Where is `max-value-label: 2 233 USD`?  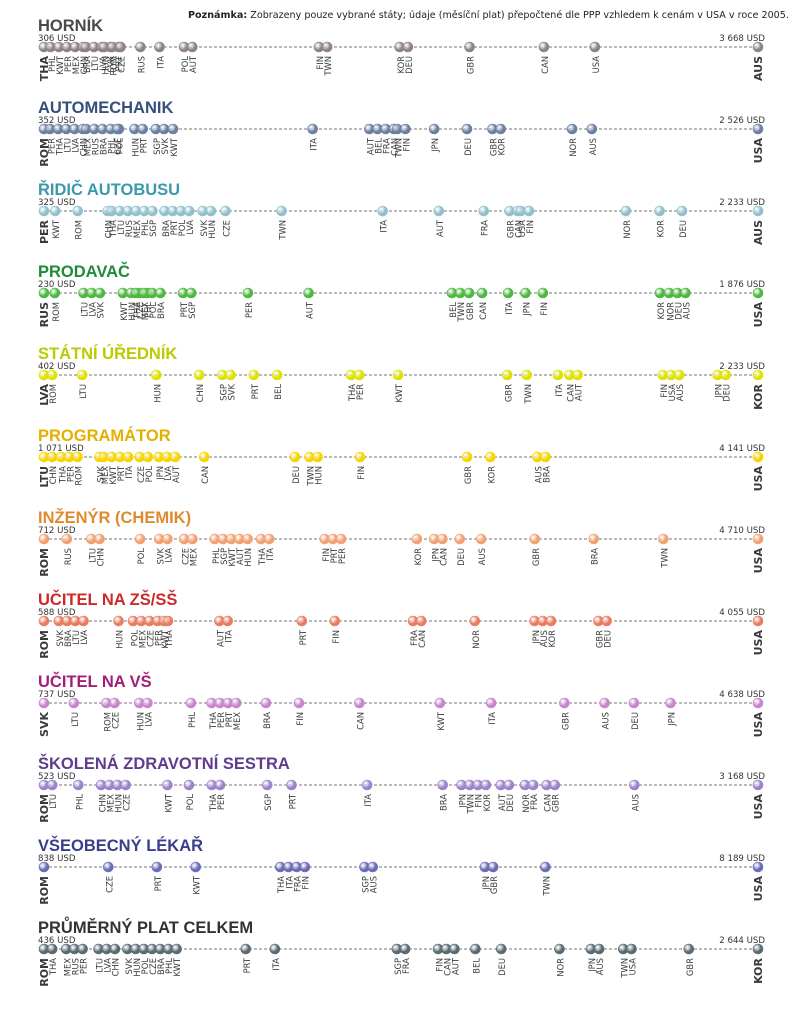
max-value-label: 2 233 USD is located at coordinates (742, 367).